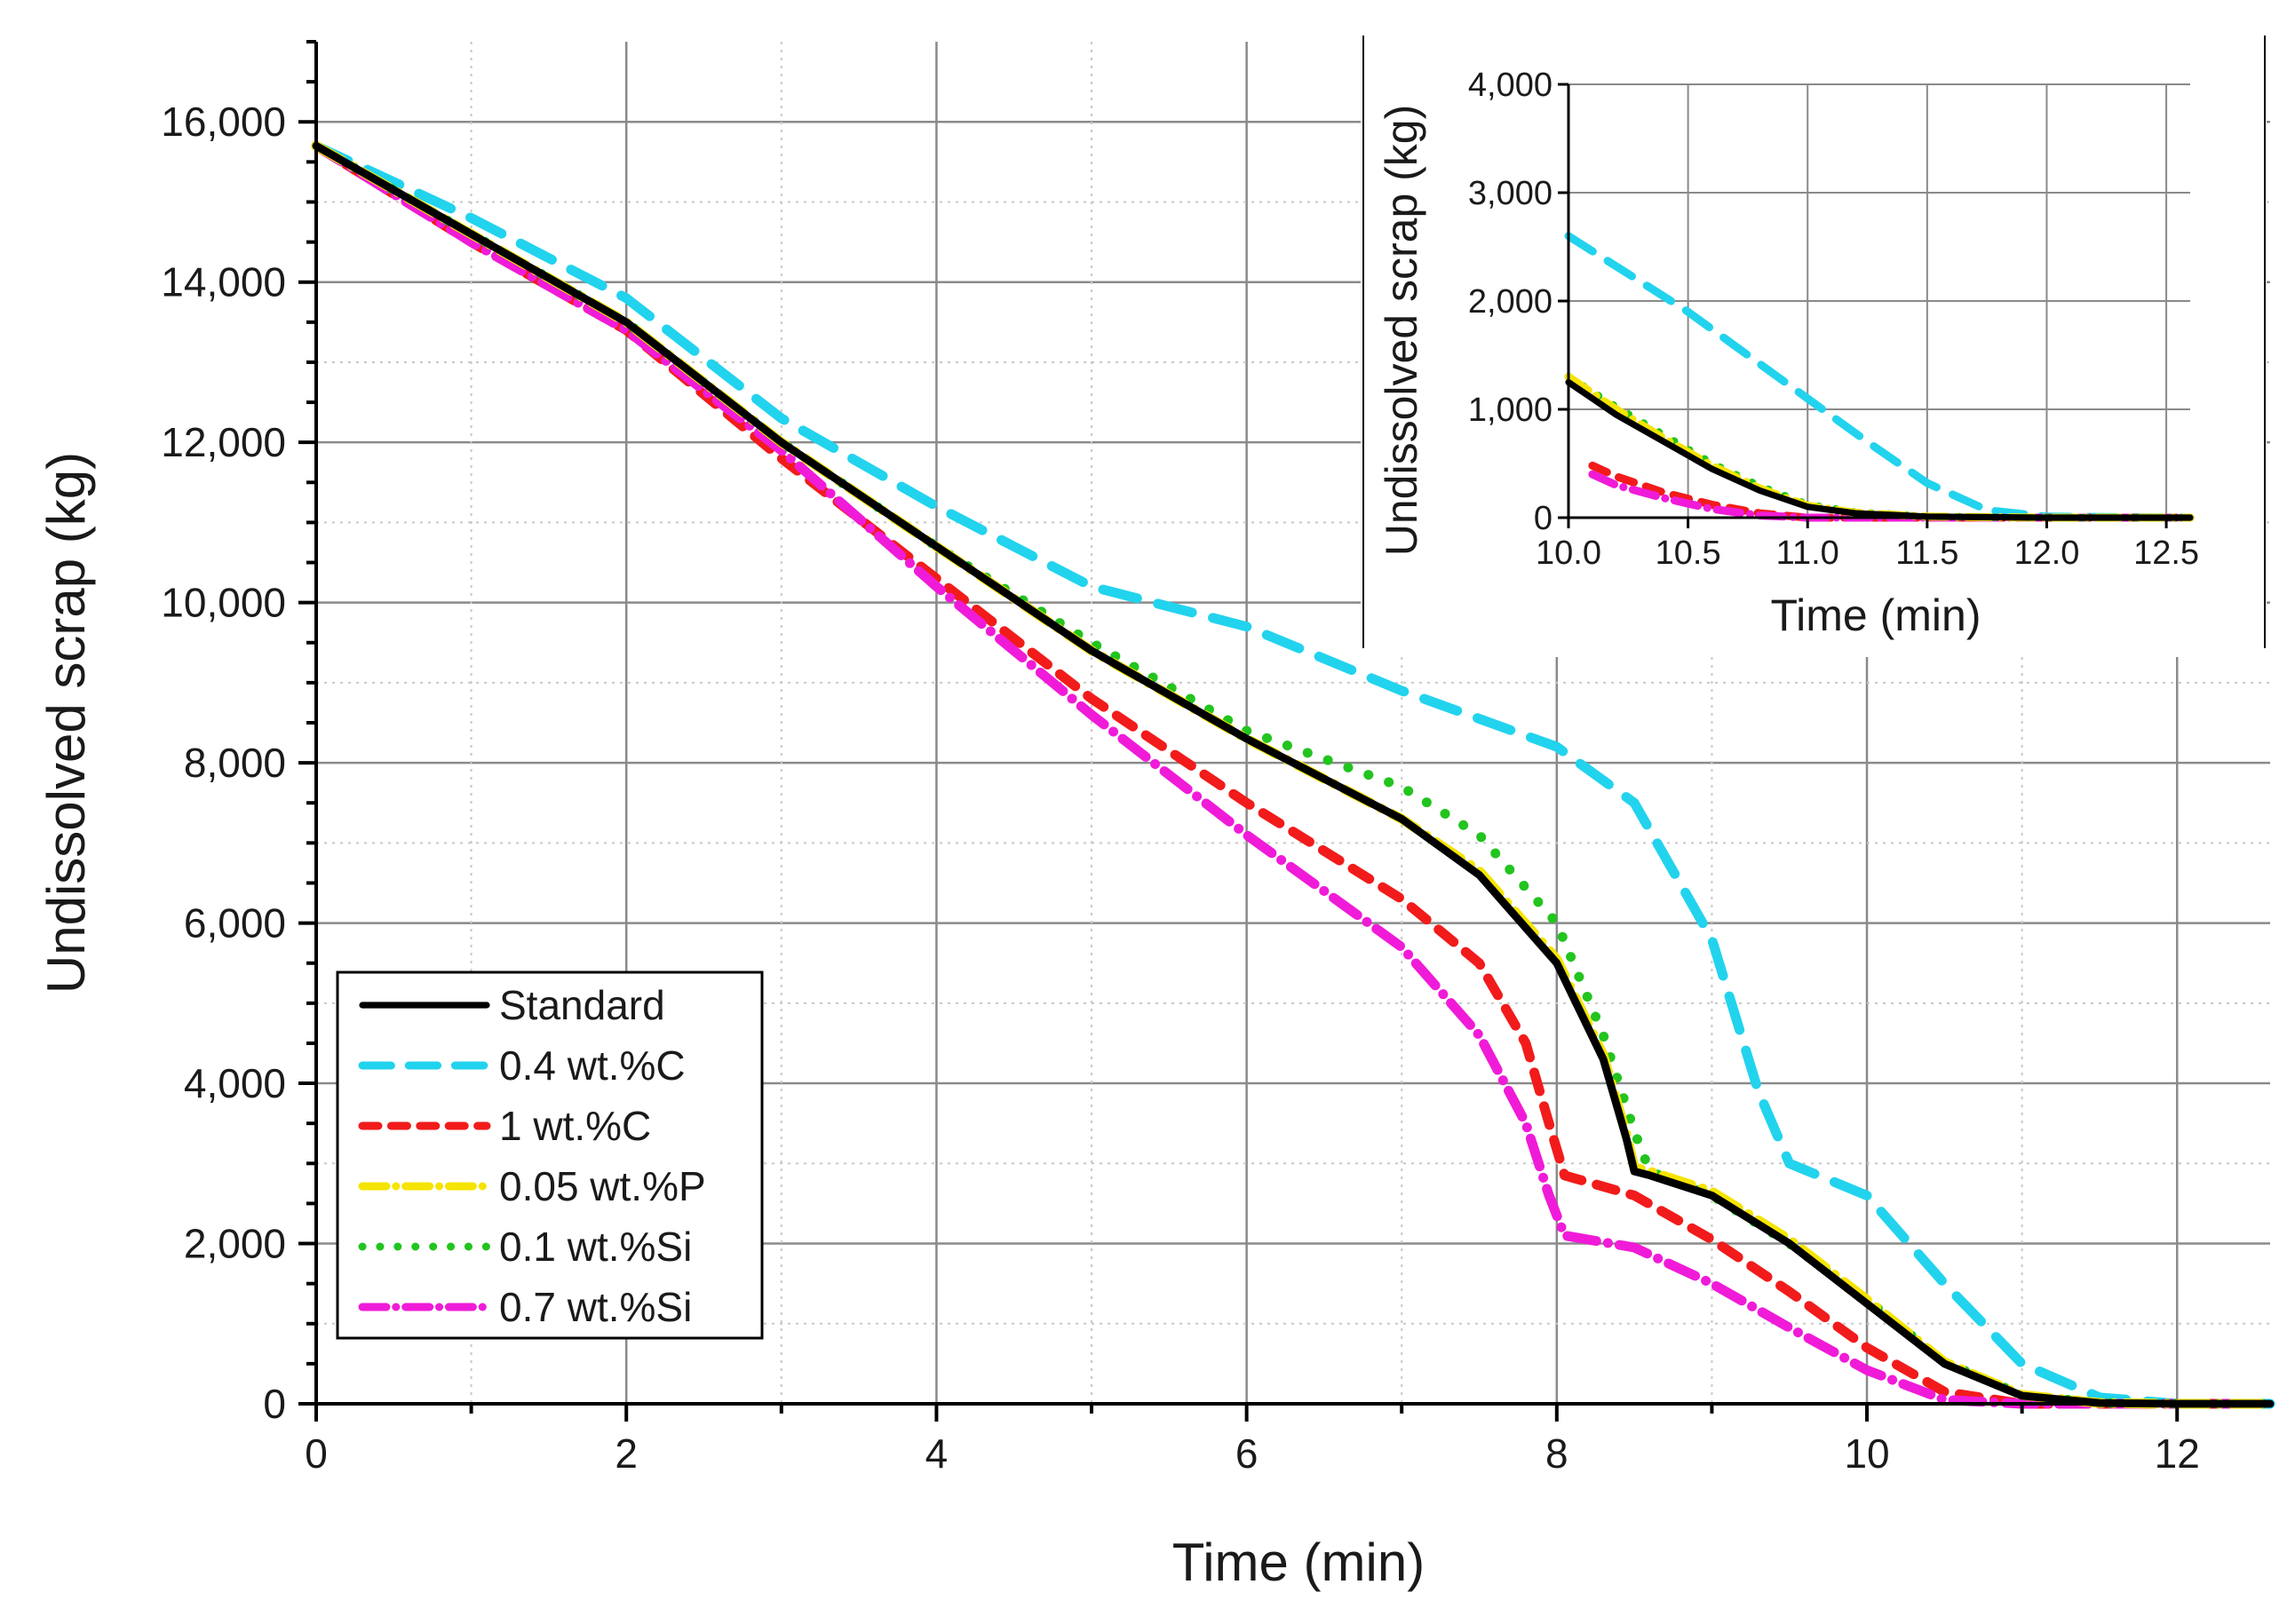 The image size is (2295, 1624). Describe the element at coordinates (1510, 302) in the screenshot. I see `inset-y-tick-label: 2,000` at that location.